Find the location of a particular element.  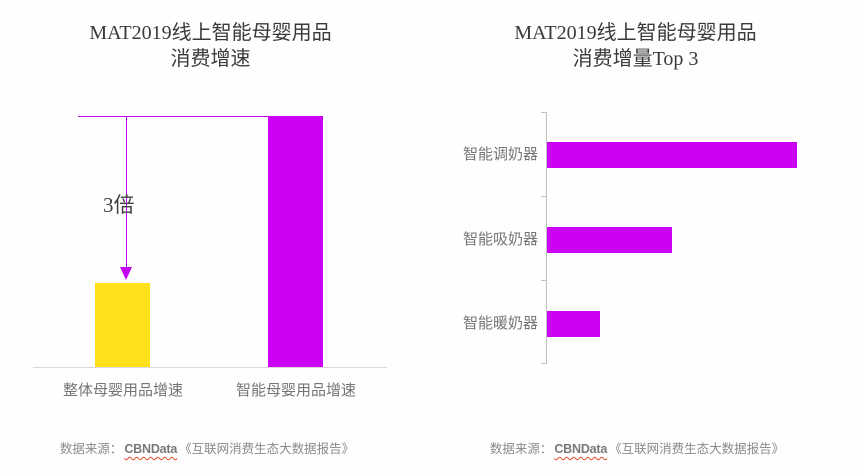

left-chart-title: MAT2019线上智能母婴用品 消费增速 is located at coordinates (212, 46).